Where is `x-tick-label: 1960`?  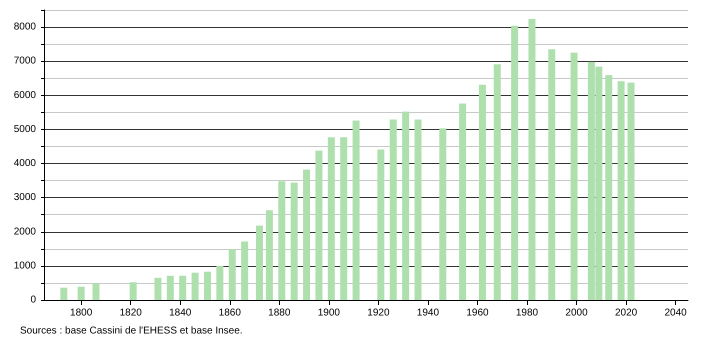 x-tick-label: 1960 is located at coordinates (478, 313).